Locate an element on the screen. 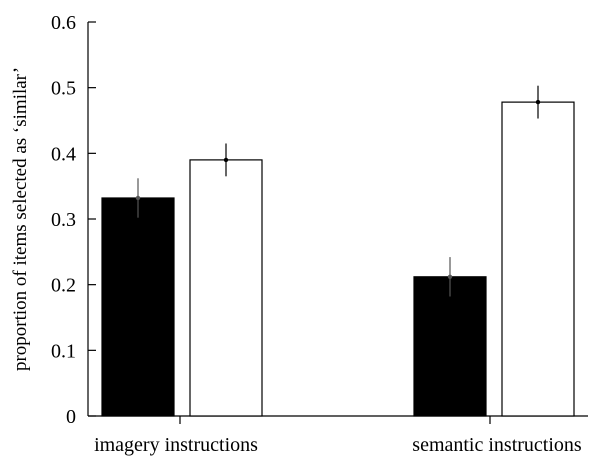  y-tick-label: 0.5 is located at coordinates (63, 89).